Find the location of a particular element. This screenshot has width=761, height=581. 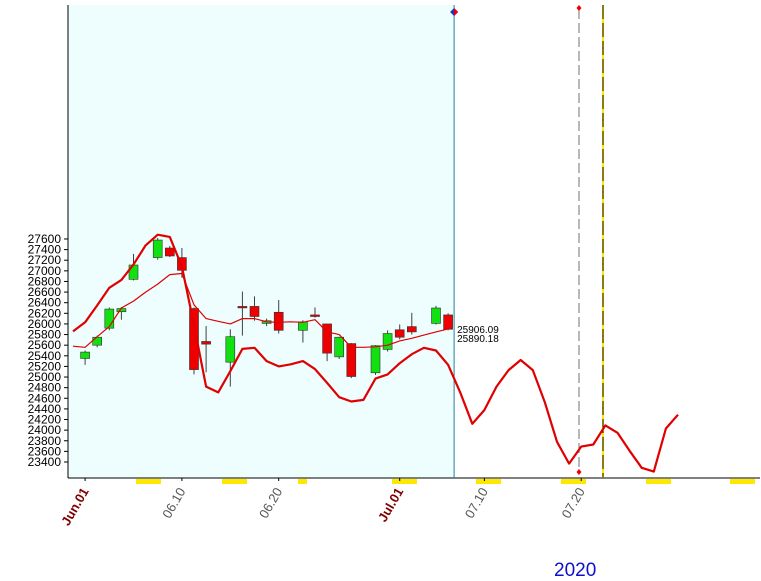

year-label: 2020 is located at coordinates (575, 570).